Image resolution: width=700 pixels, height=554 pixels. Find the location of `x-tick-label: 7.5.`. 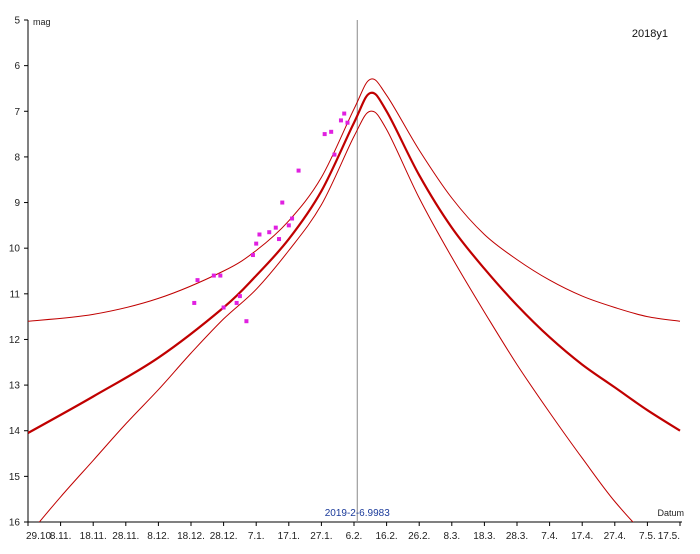

x-tick-label: 7.5. is located at coordinates (647, 536).